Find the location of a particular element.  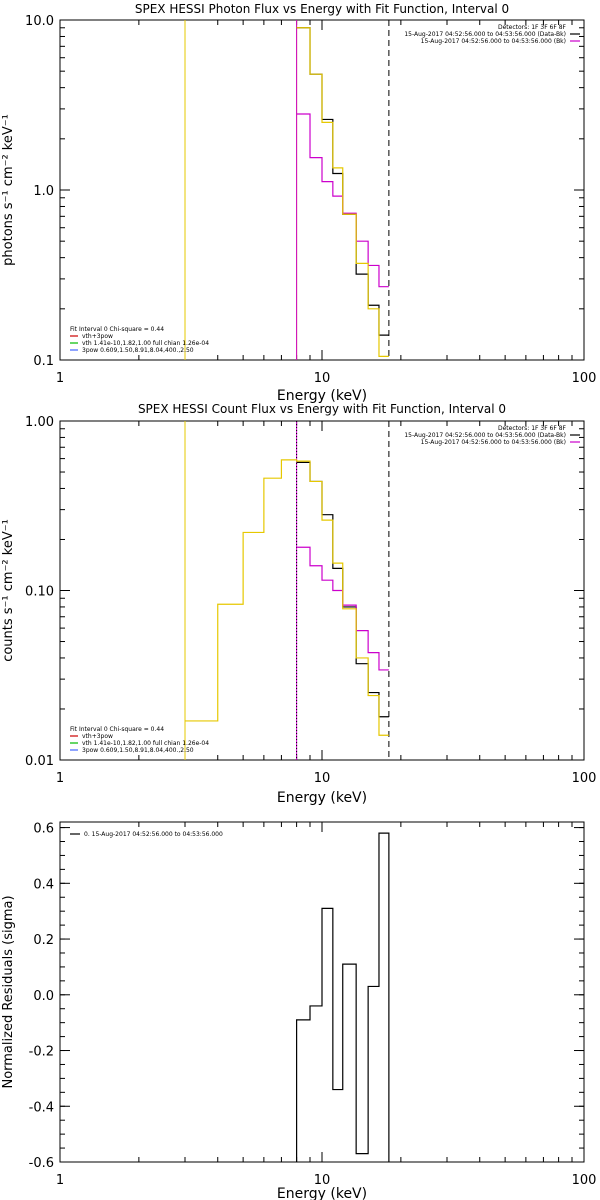

panel2-fit-legend-text: vth+3pow is located at coordinates (97, 736).